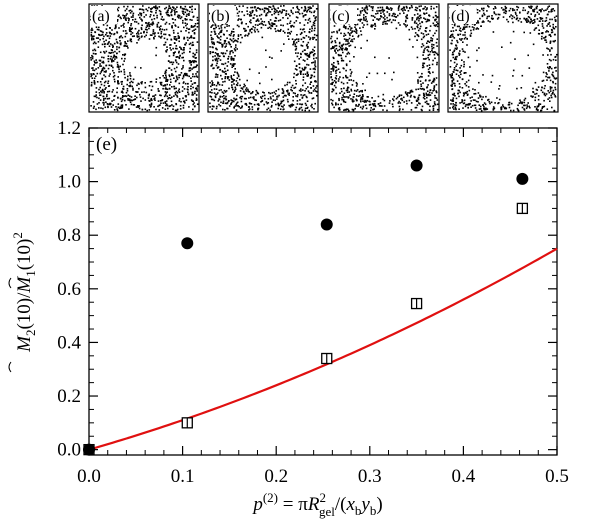 This screenshot has width=589, height=525. What do you see at coordinates (316, 504) in the screenshot?
I see `x-axis-label: p(2) = πR2 gel/(xbyb)` at bounding box center [316, 504].